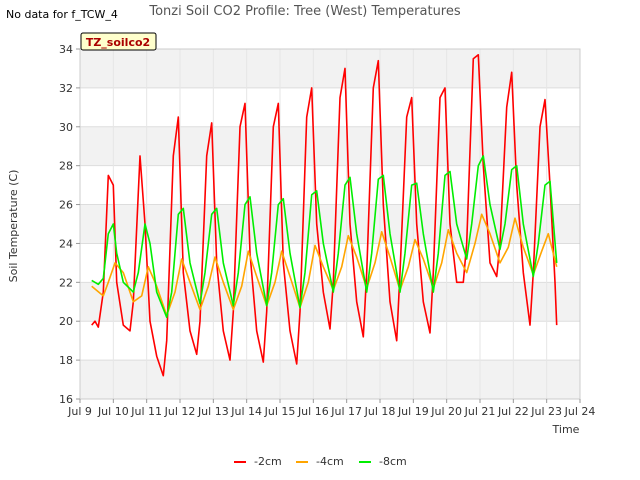 The height and width of the screenshot is (480, 640). I want to click on x-tick-label: Jul 19, so click(413, 411).